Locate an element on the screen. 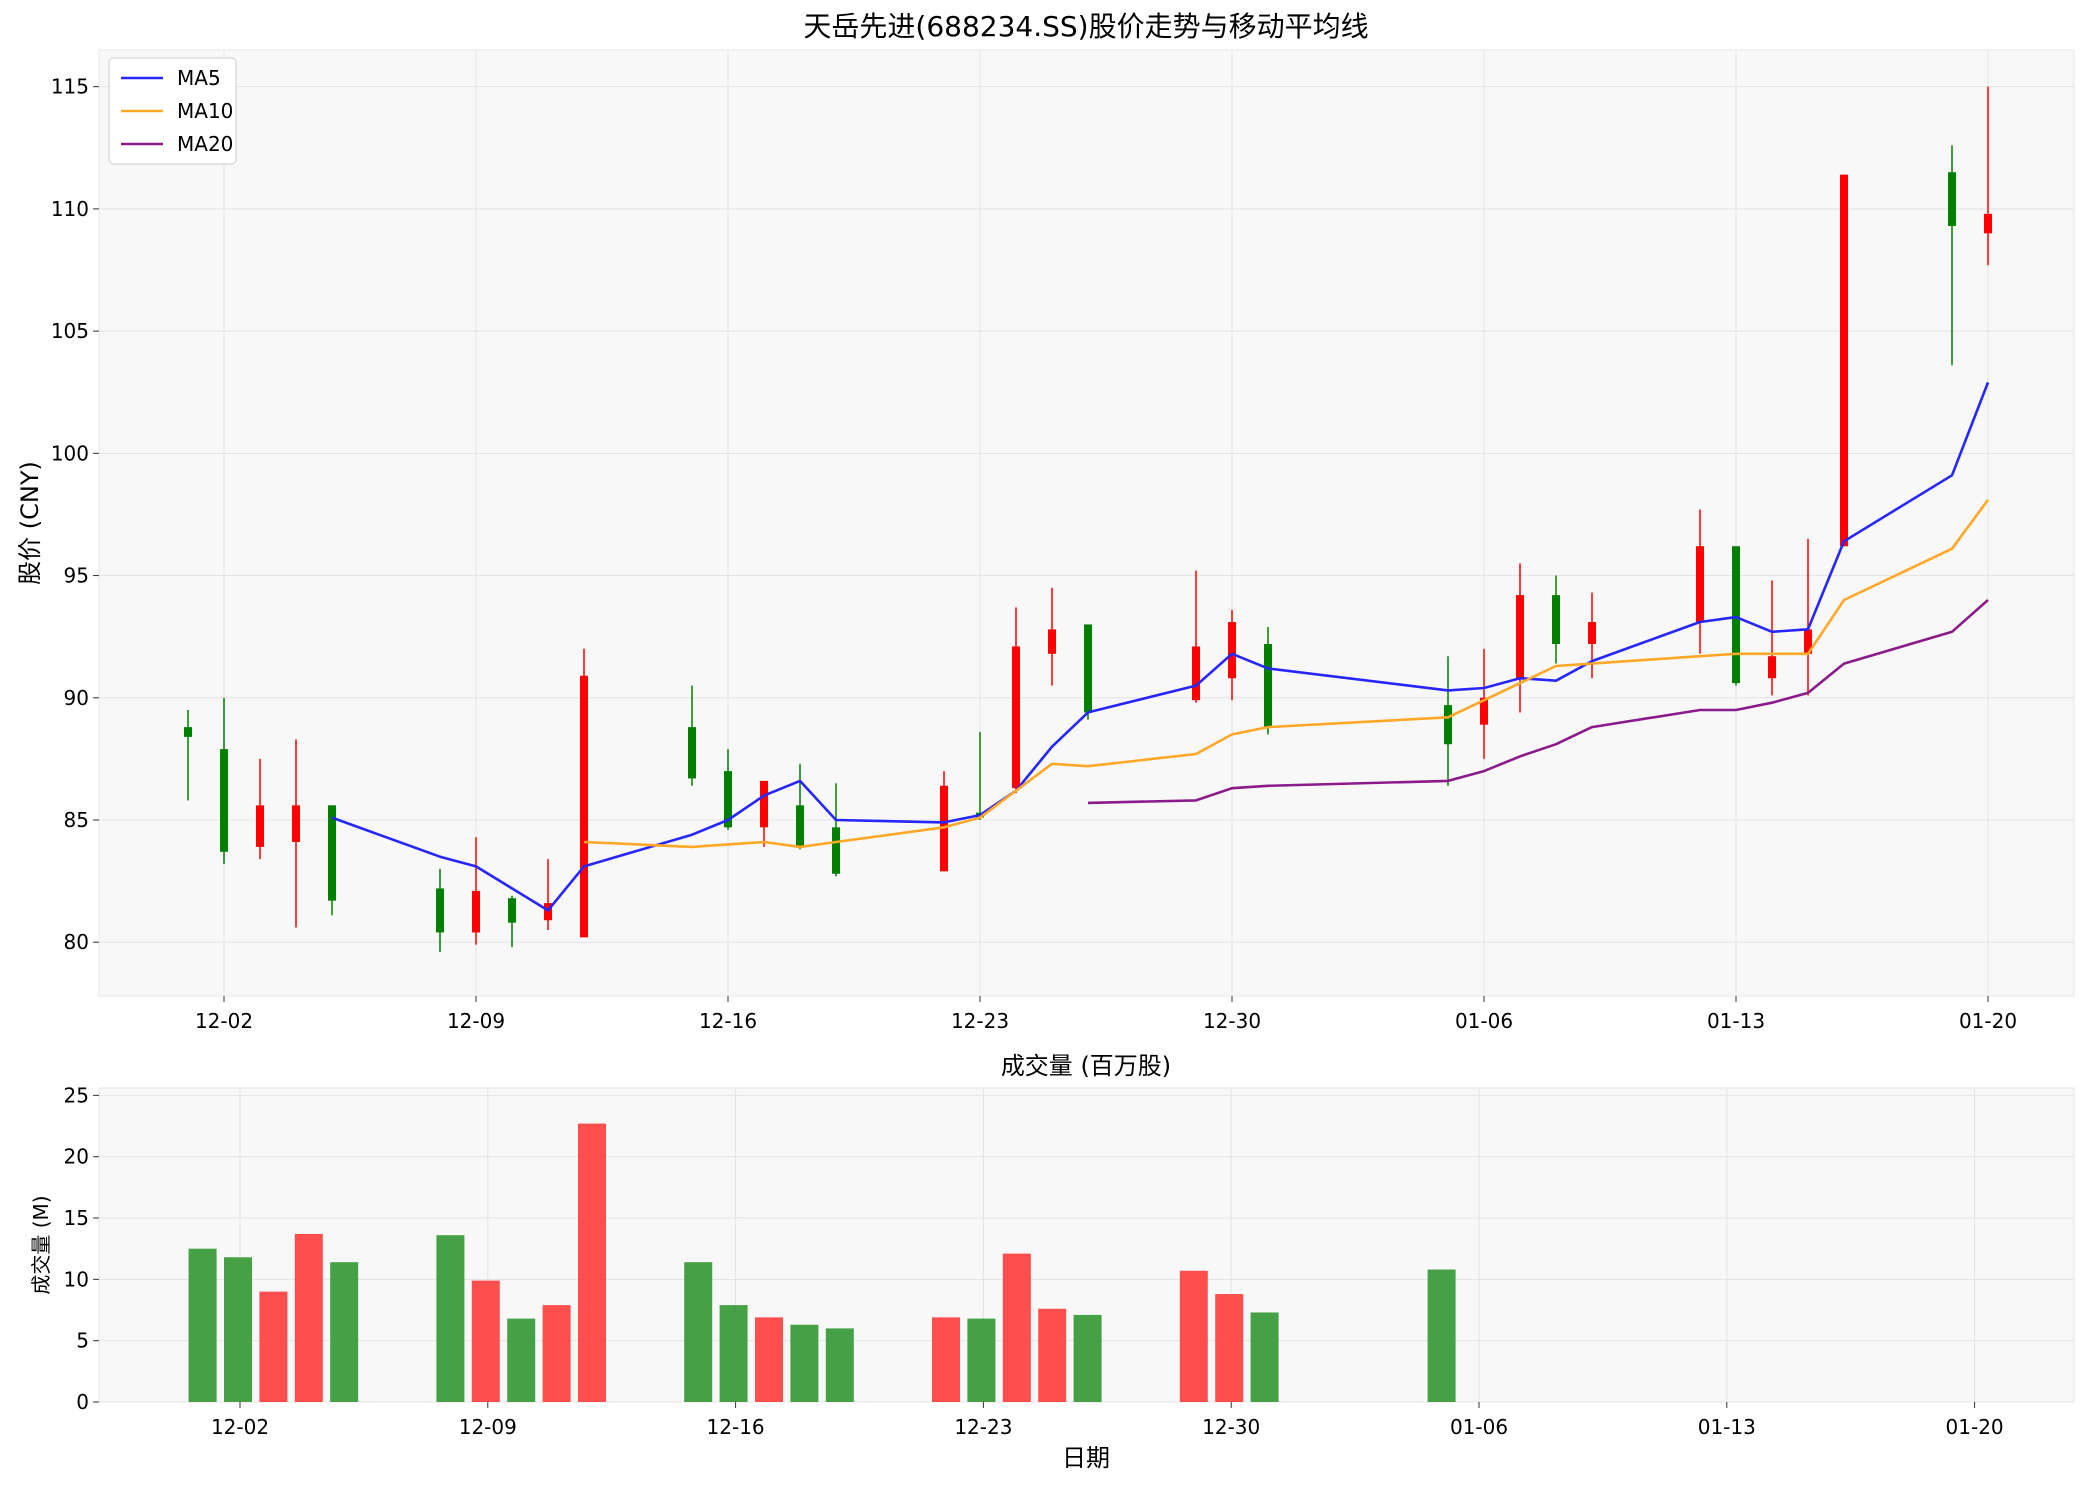 The width and height of the screenshot is (2084, 1485). price-y-tick-label: 95 is located at coordinates (76, 576).